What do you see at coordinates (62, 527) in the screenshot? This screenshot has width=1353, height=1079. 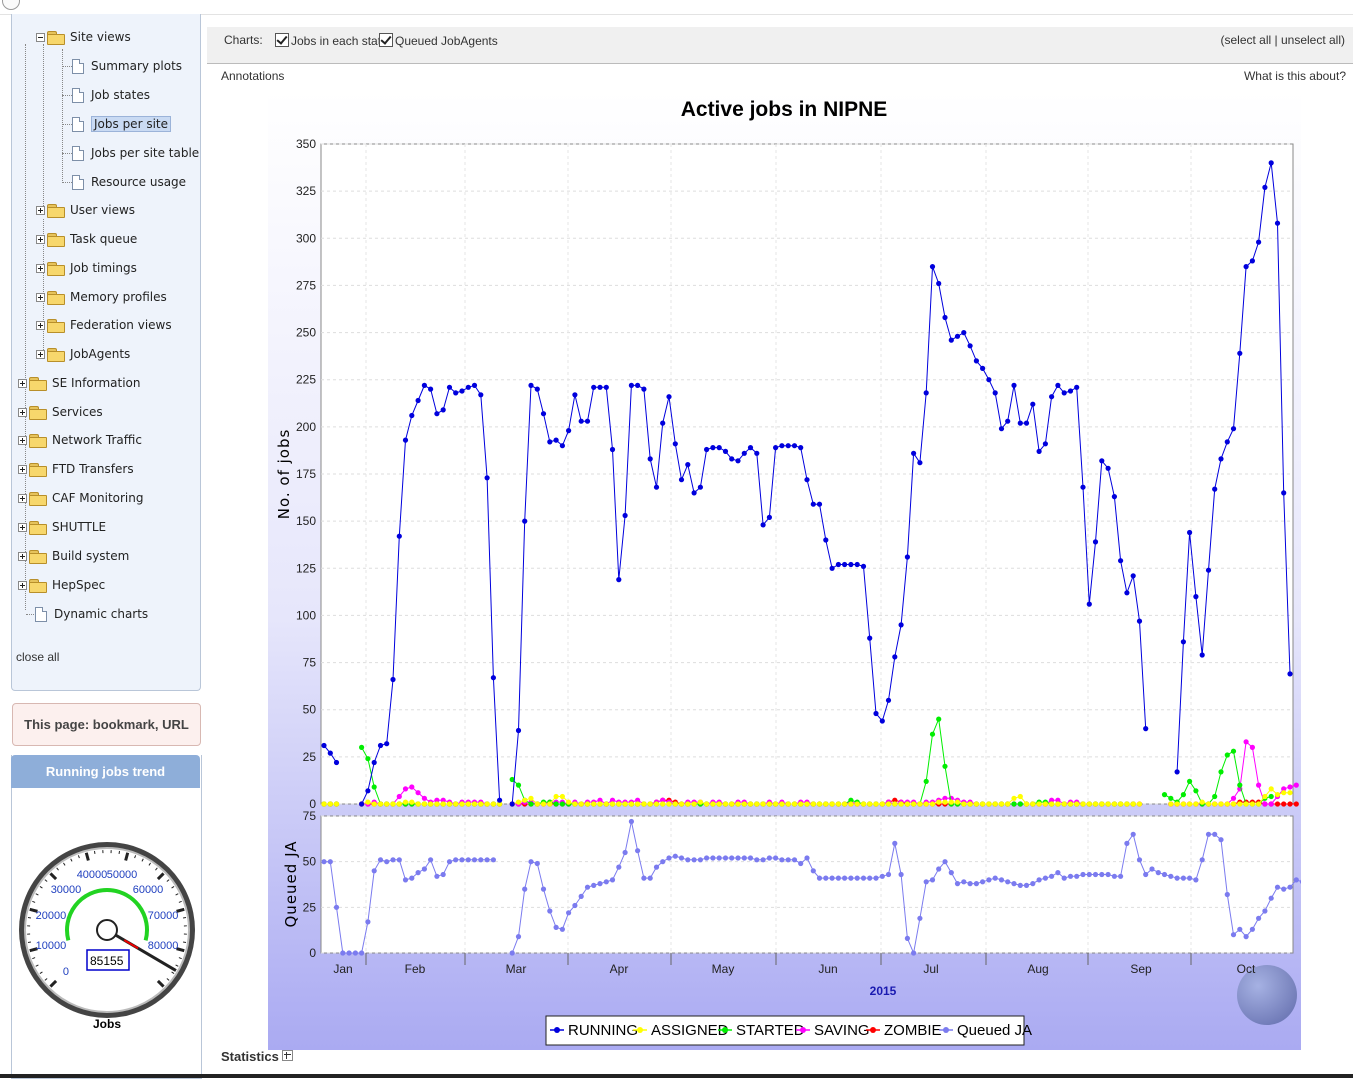 I see `tree-node-shuttle: SHUTTLE` at bounding box center [62, 527].